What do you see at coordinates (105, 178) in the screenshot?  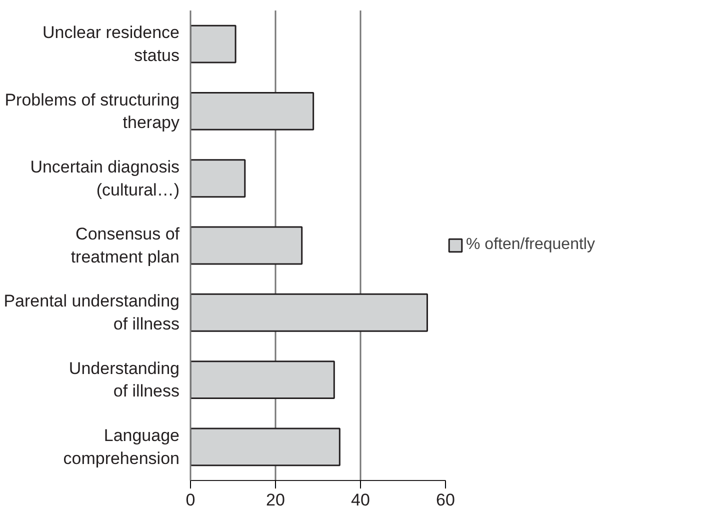 I see `y-tick-label: Uncertain diagnosis (cultural…)` at bounding box center [105, 178].